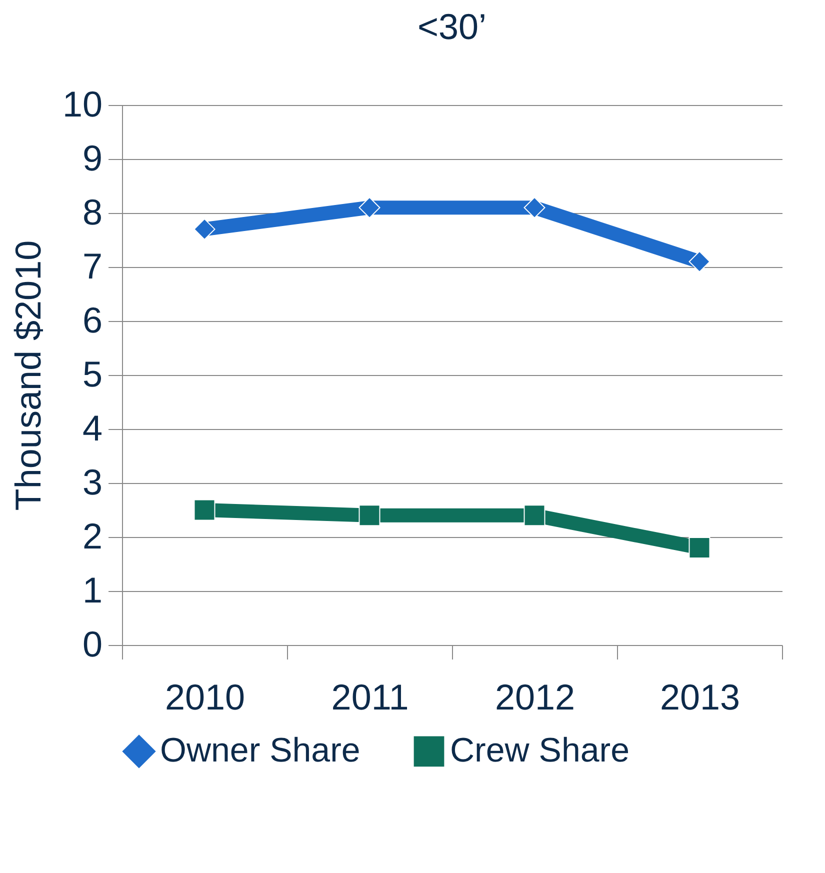 The height and width of the screenshot is (873, 825). Describe the element at coordinates (370, 697) in the screenshot. I see `x-tick-label: 2011` at that location.